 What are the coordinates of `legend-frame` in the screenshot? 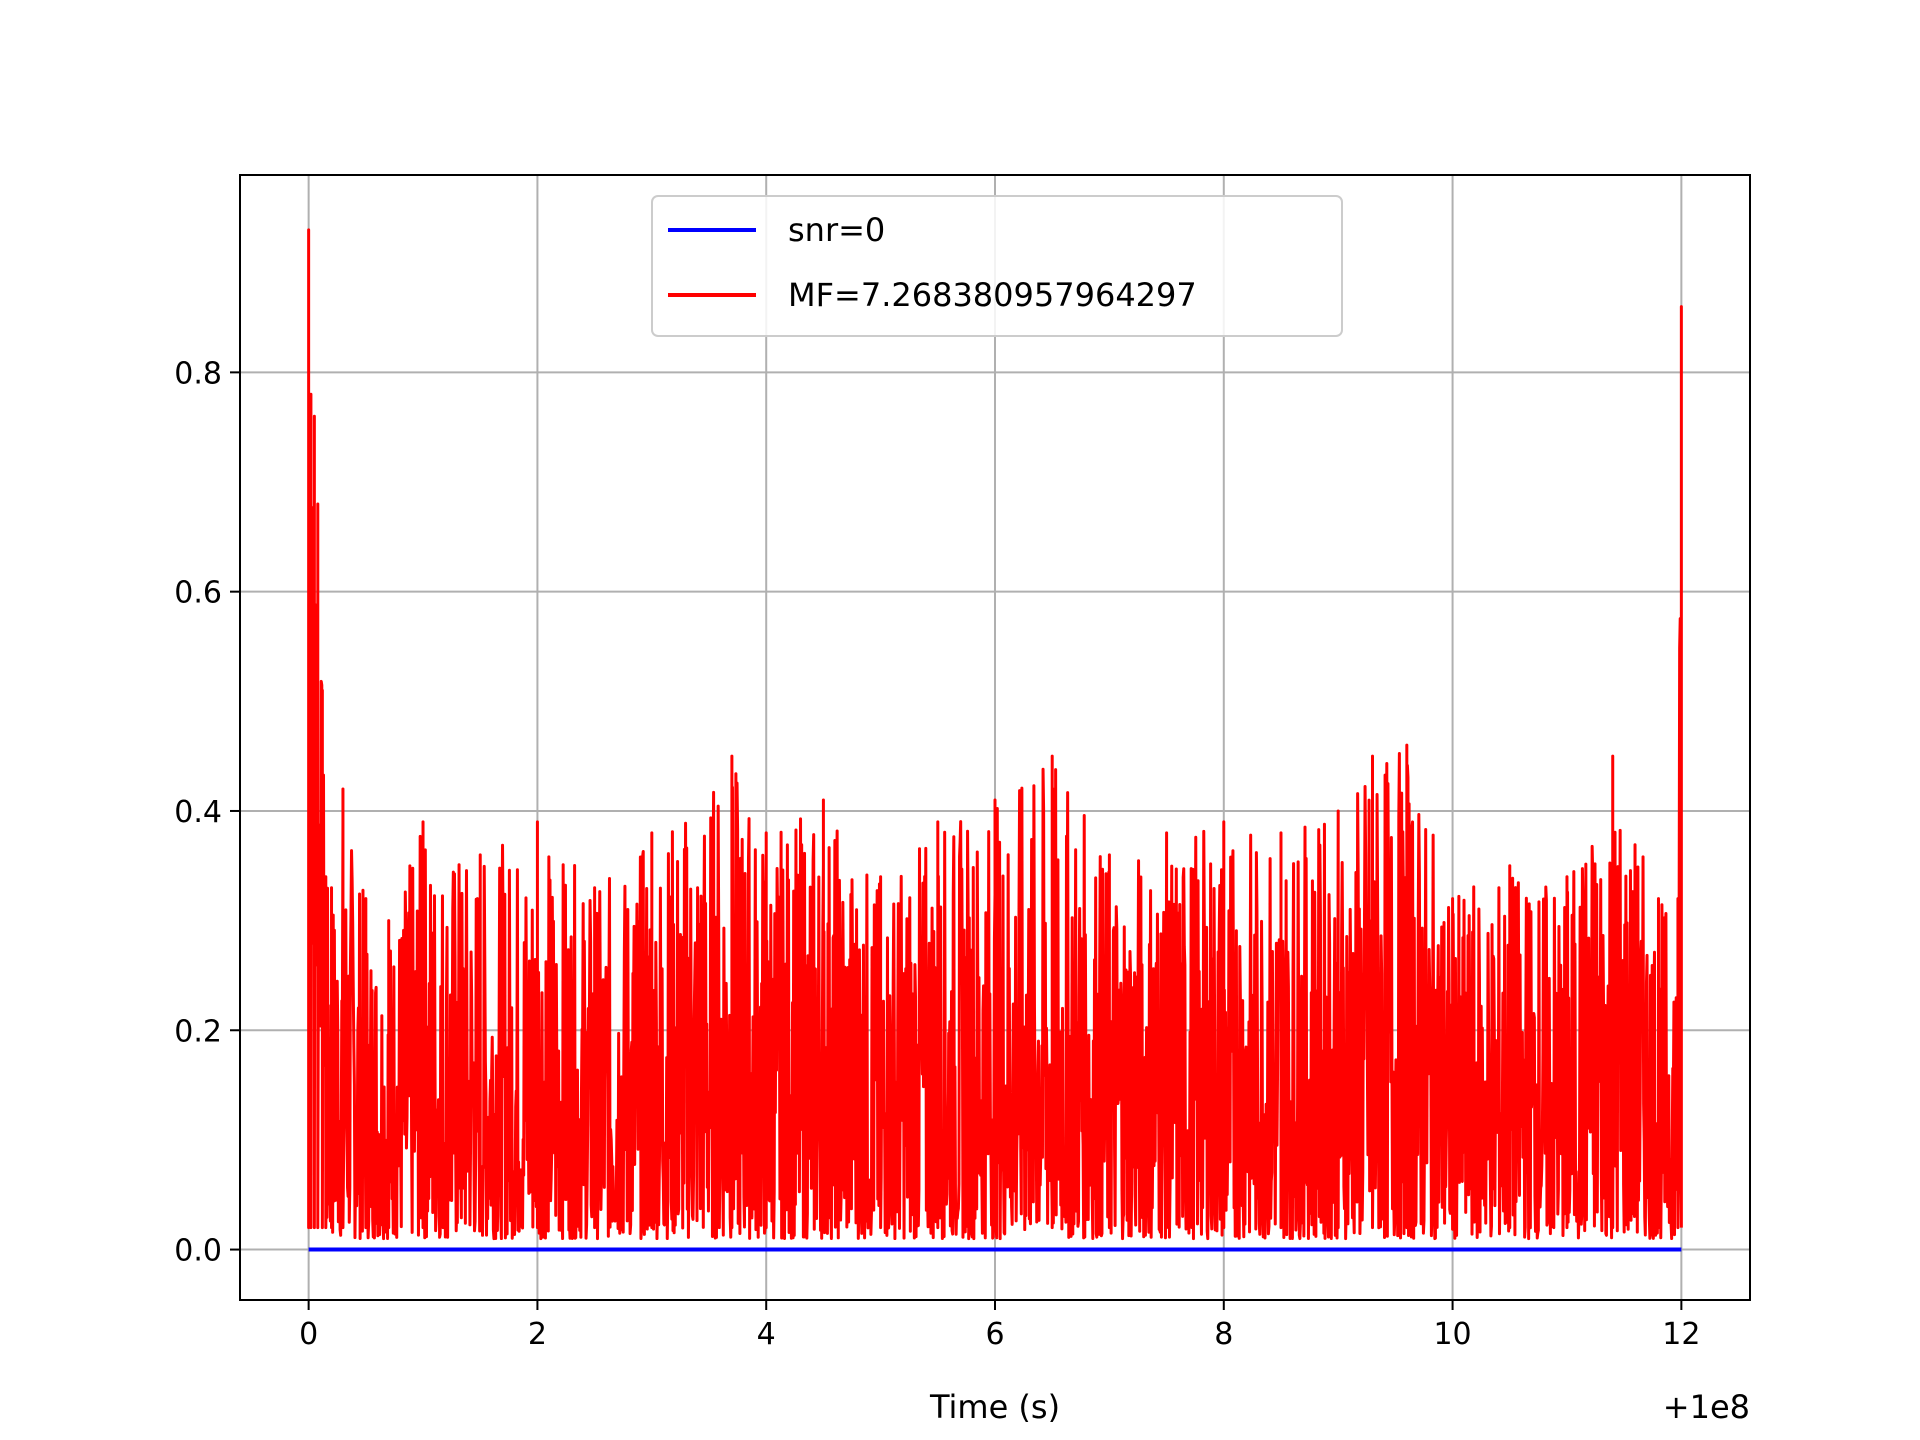 It's located at (997, 266).